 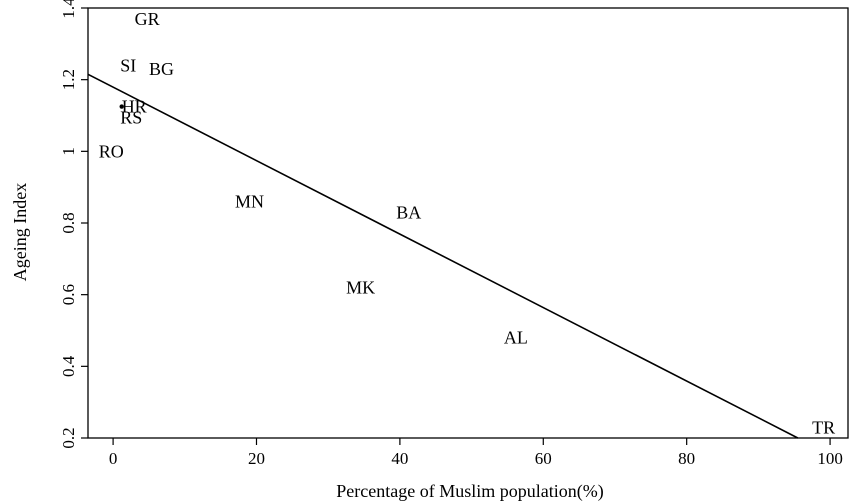 I want to click on data-point-ba: BA, so click(x=408, y=212).